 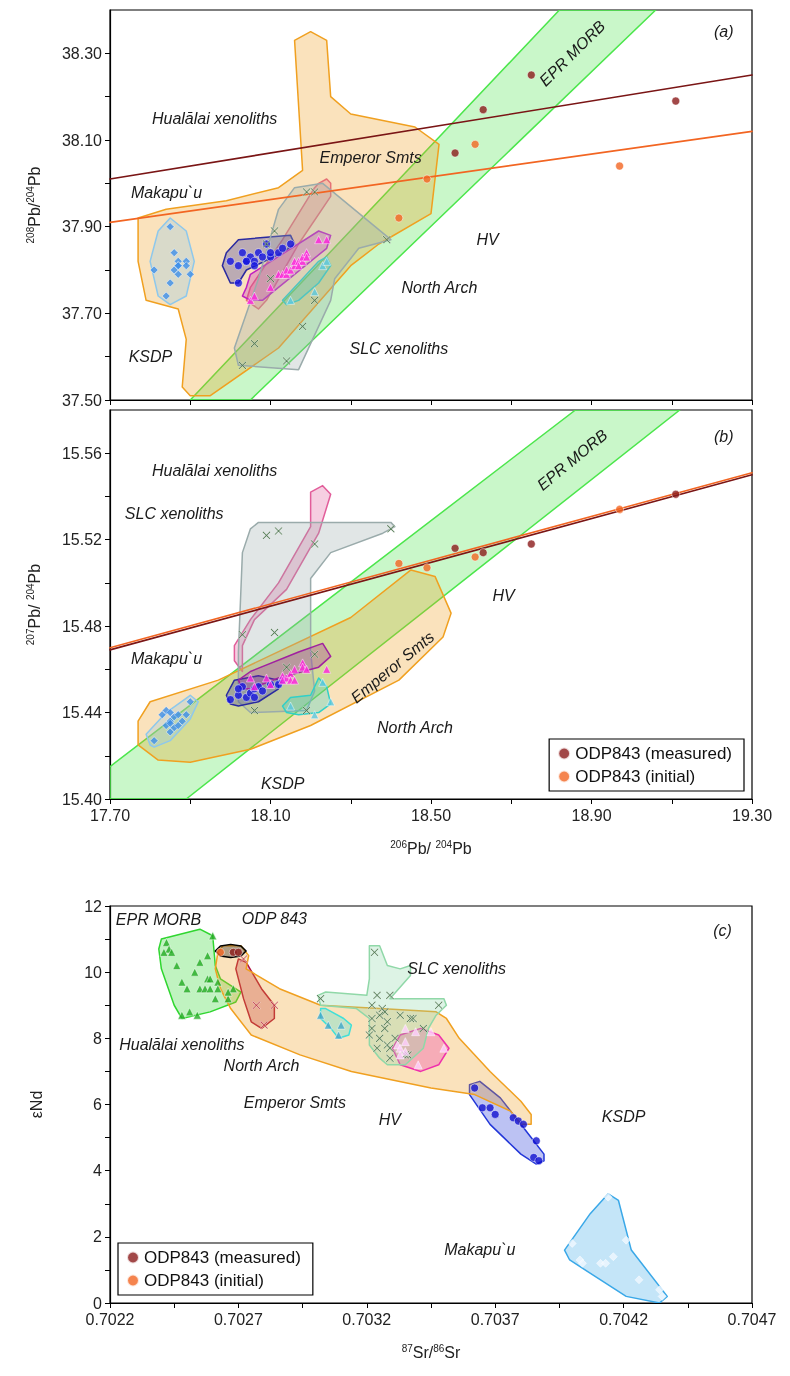 I want to click on y-tick-label: 37.90, so click(x=82, y=227).